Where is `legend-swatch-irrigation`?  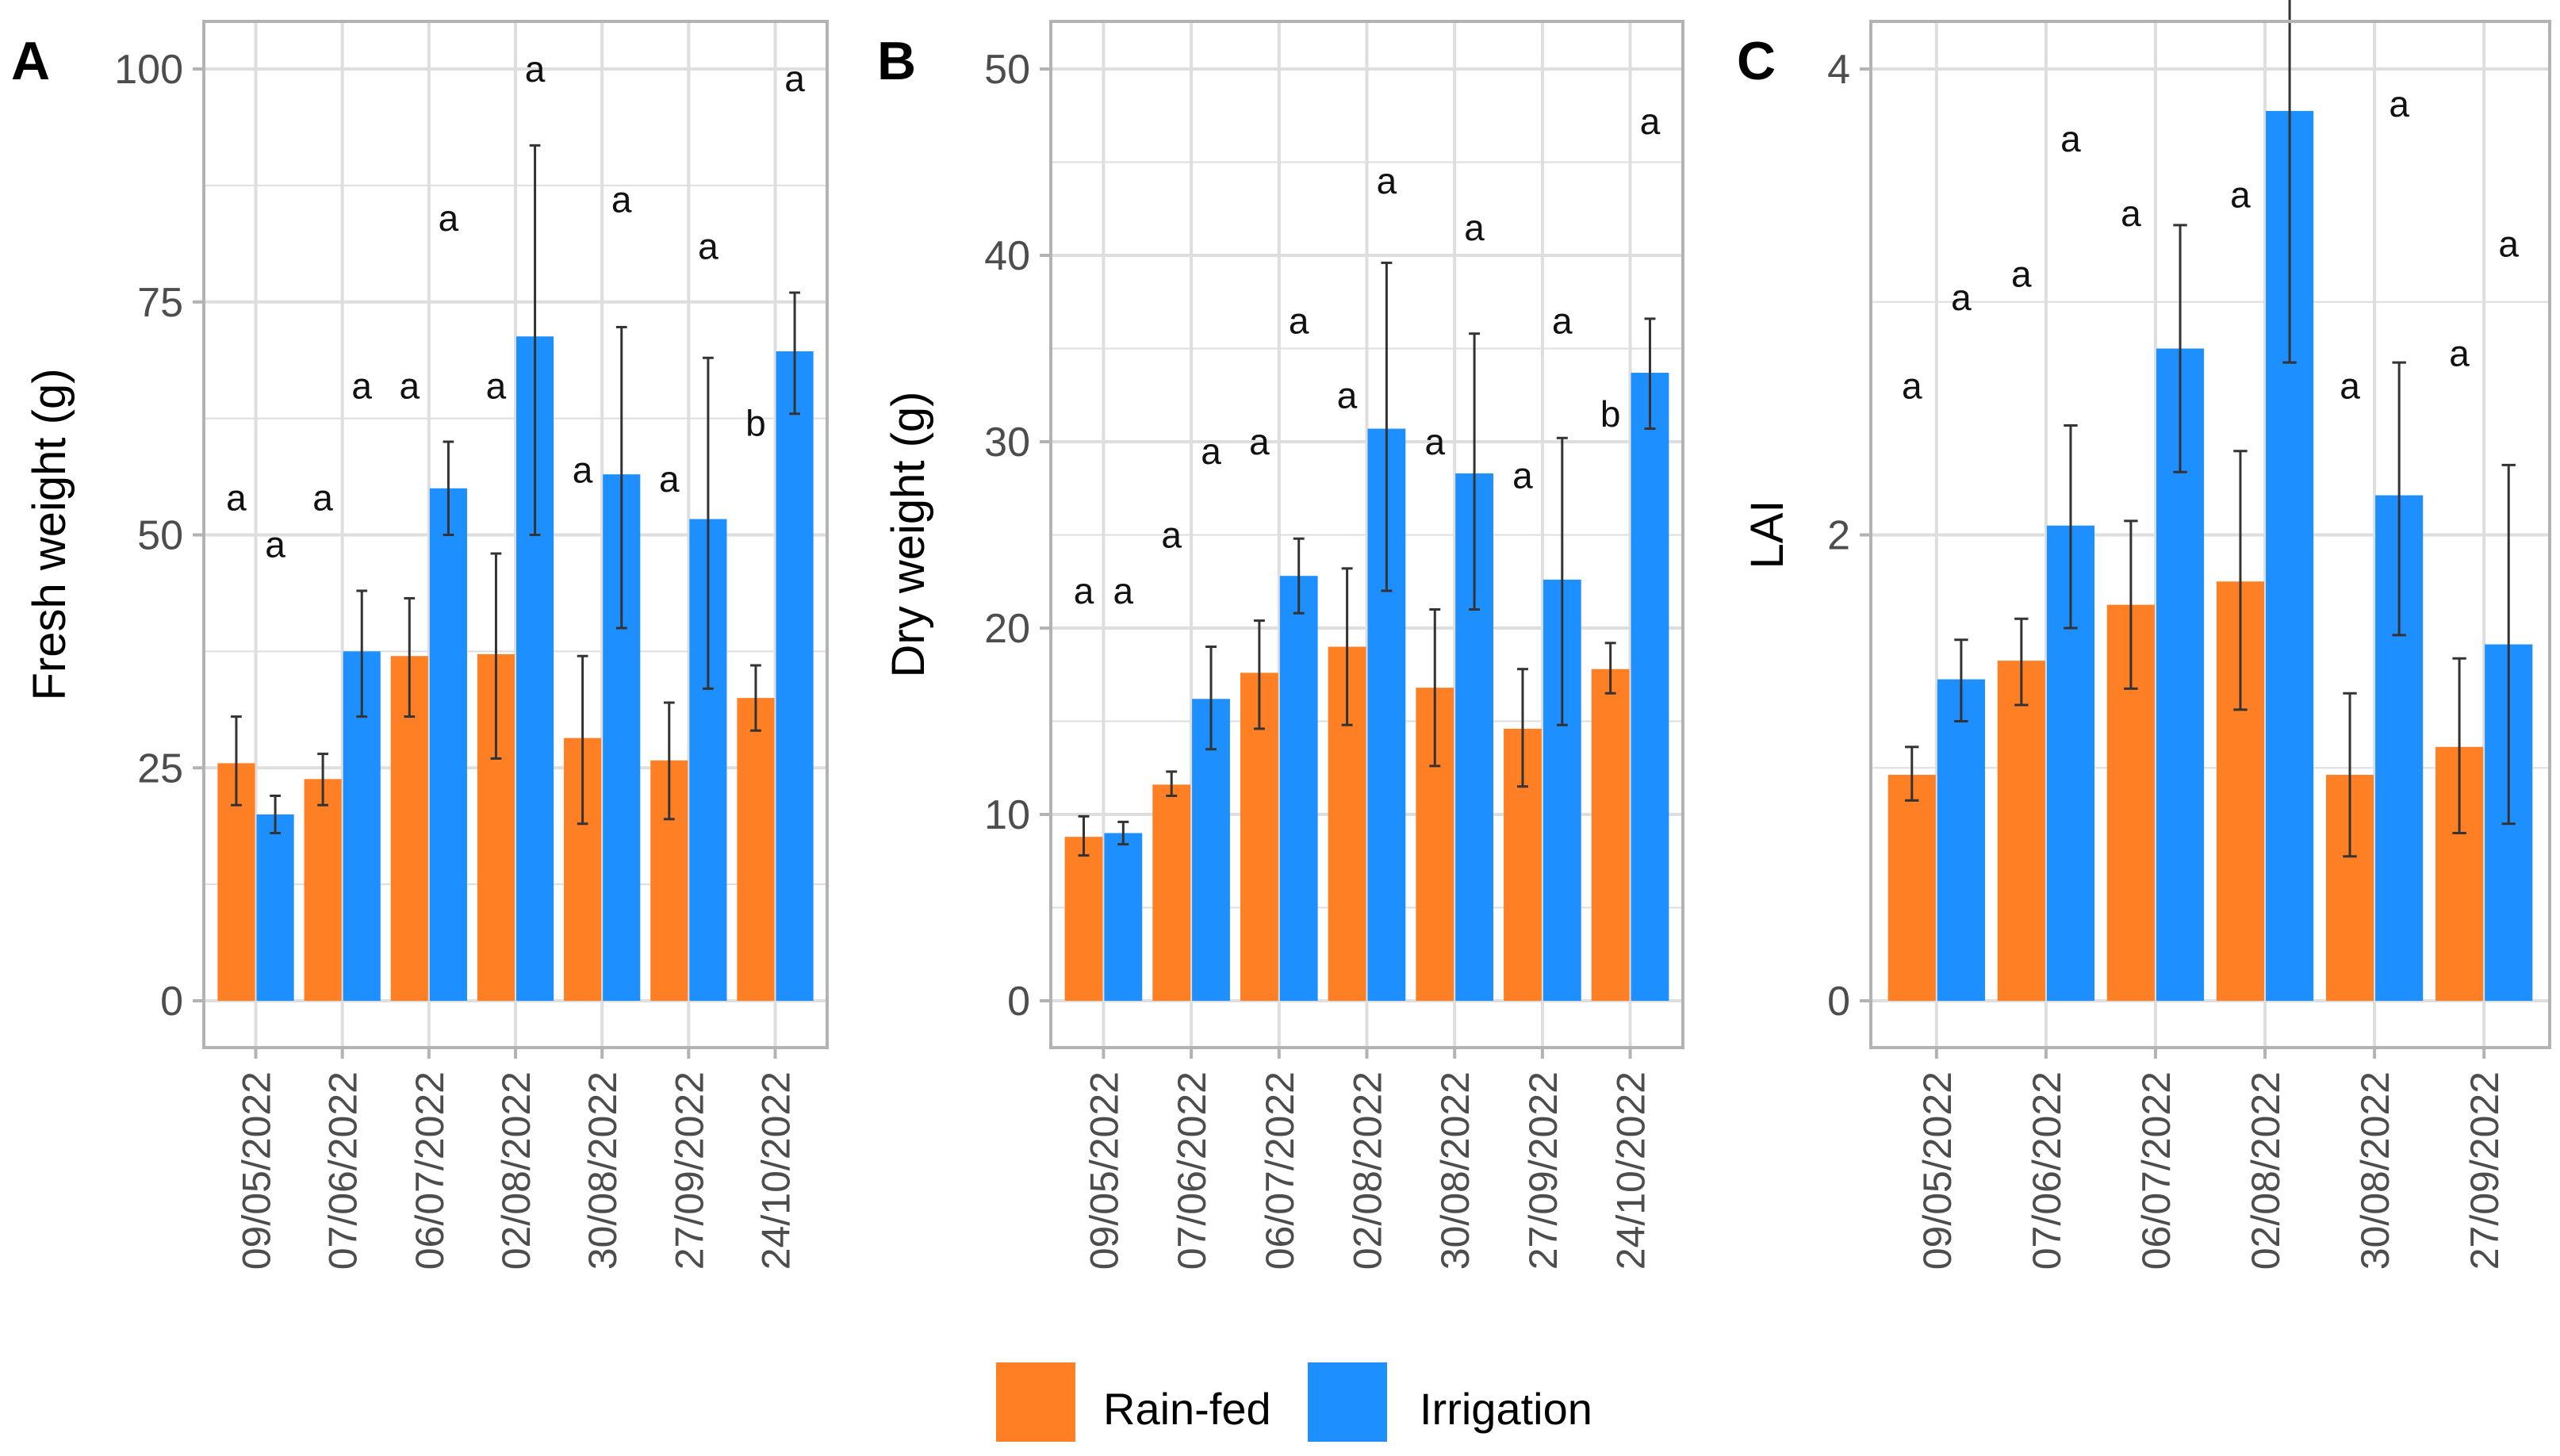 legend-swatch-irrigation is located at coordinates (1347, 1402).